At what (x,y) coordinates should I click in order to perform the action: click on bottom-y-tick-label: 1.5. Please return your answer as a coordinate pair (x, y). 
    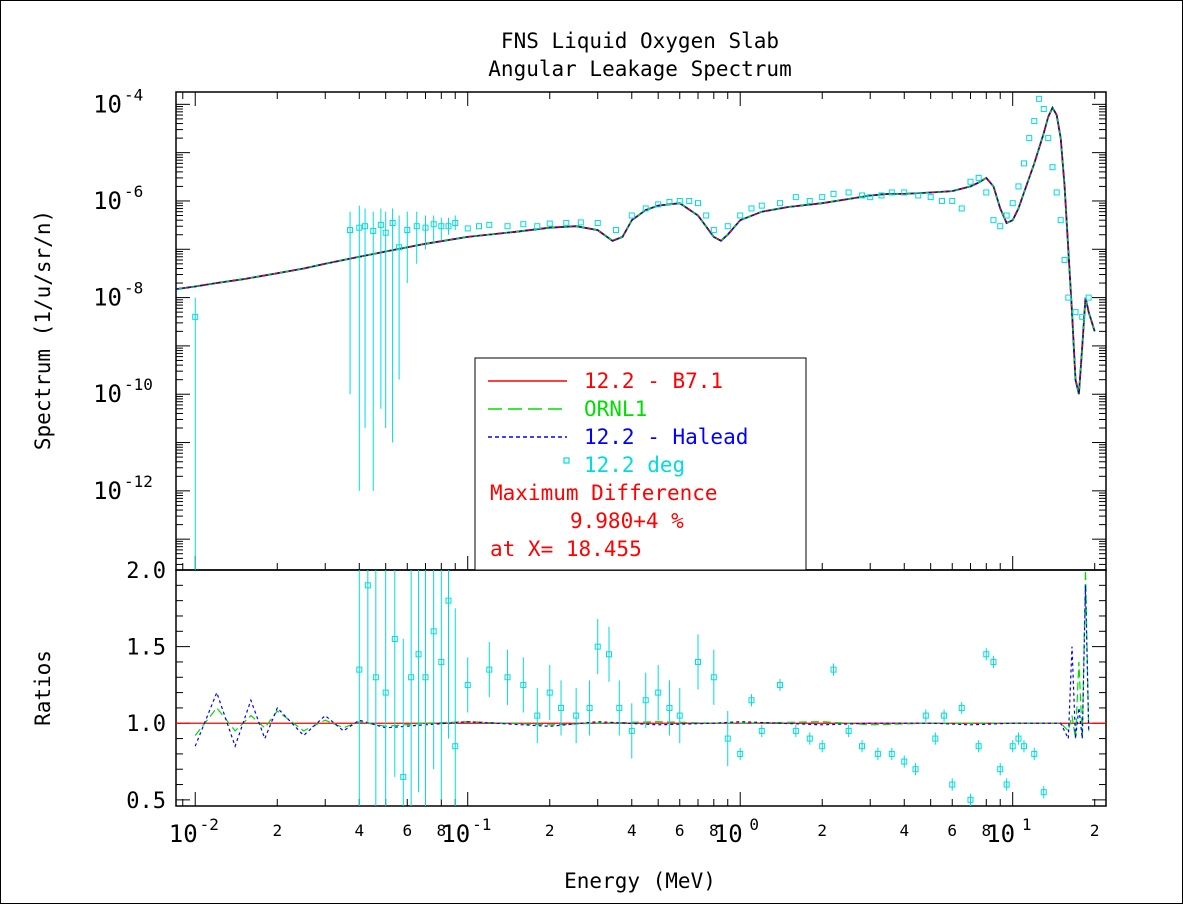
    Looking at the image, I should click on (146, 648).